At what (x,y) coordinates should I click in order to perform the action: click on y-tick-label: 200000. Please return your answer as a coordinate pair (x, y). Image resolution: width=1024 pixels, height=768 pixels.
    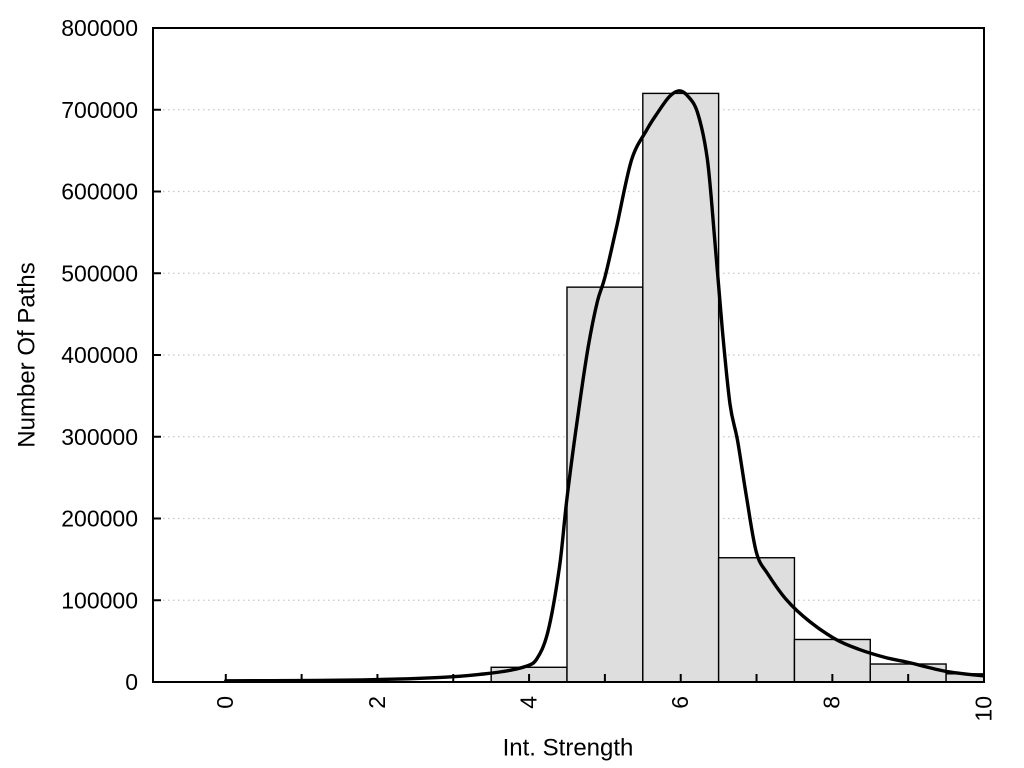
    Looking at the image, I should click on (99, 519).